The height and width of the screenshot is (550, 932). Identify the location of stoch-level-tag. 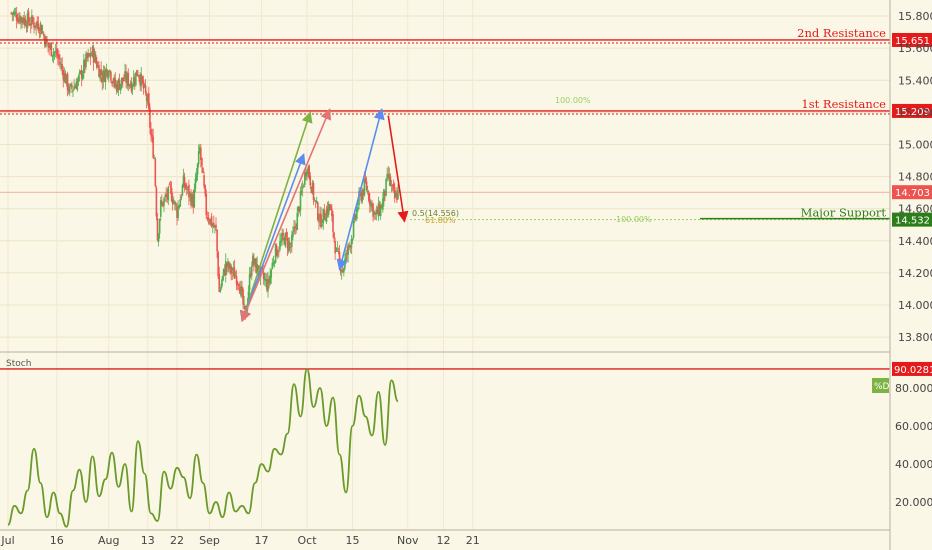
(912, 368).